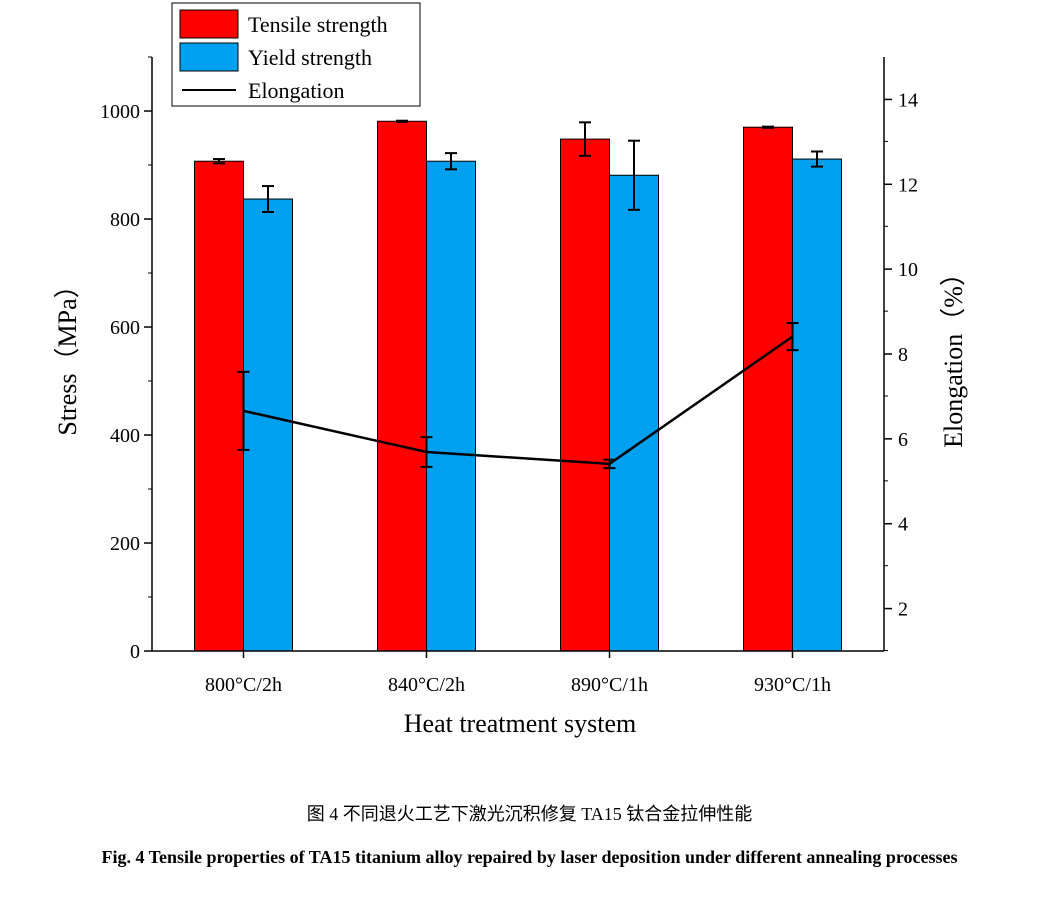  I want to click on y-axis-label: Stress（MPa）, so click(67, 353).